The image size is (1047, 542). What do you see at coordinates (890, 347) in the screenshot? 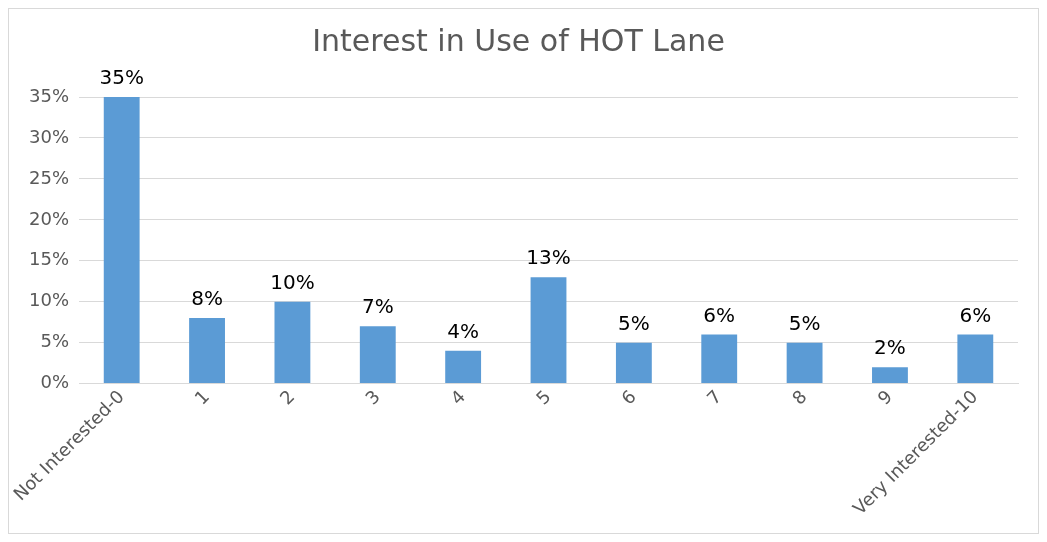
I see `data-label: 2%` at bounding box center [890, 347].